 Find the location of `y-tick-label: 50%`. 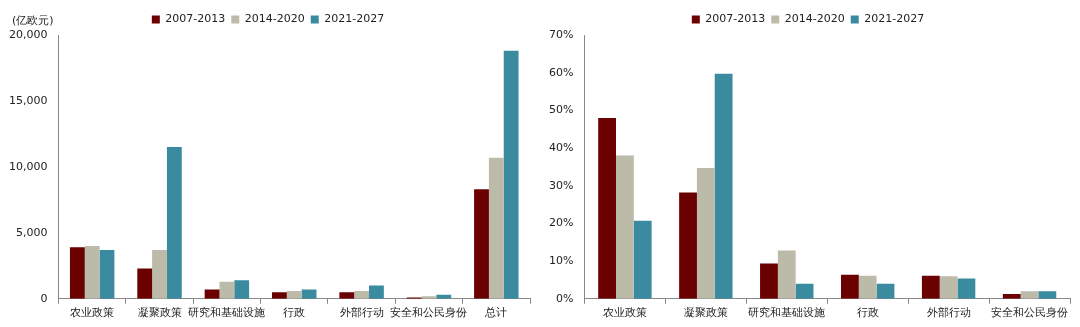

y-tick-label: 50% is located at coordinates (561, 110).